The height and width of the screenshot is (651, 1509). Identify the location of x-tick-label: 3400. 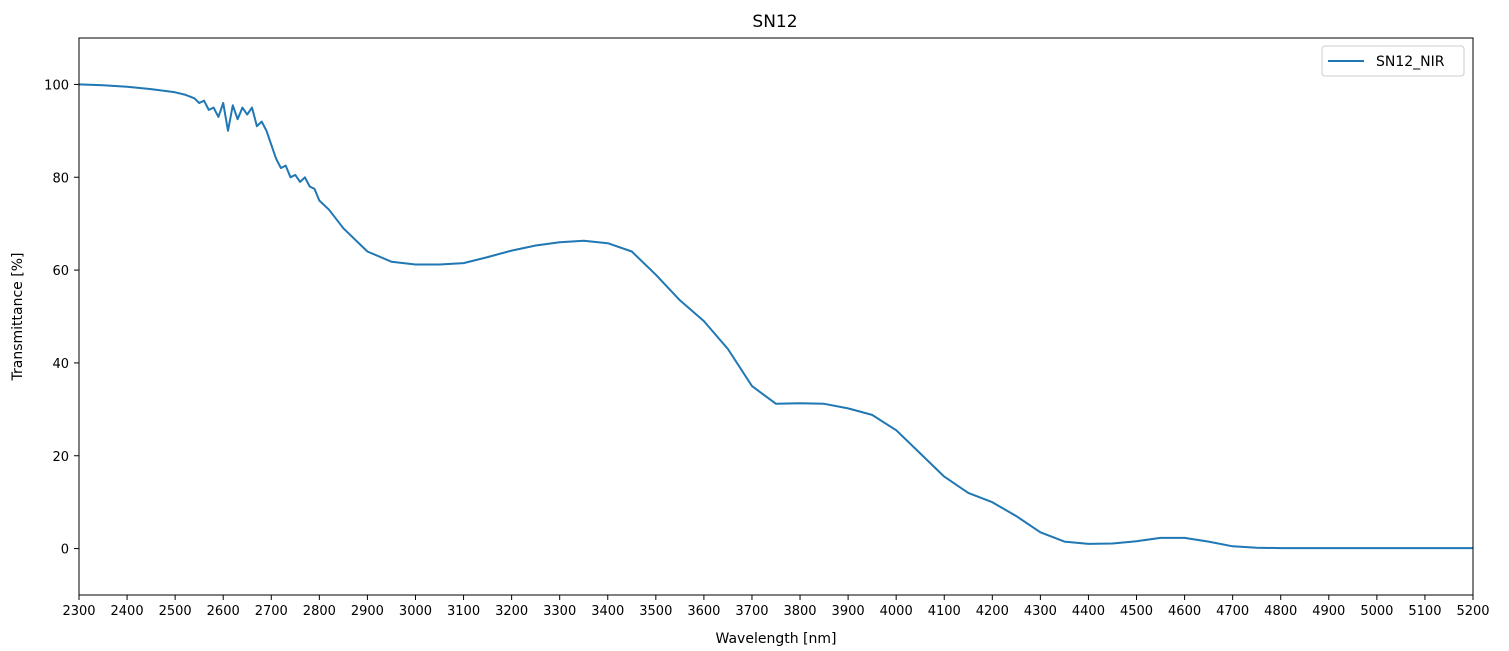
(607, 611).